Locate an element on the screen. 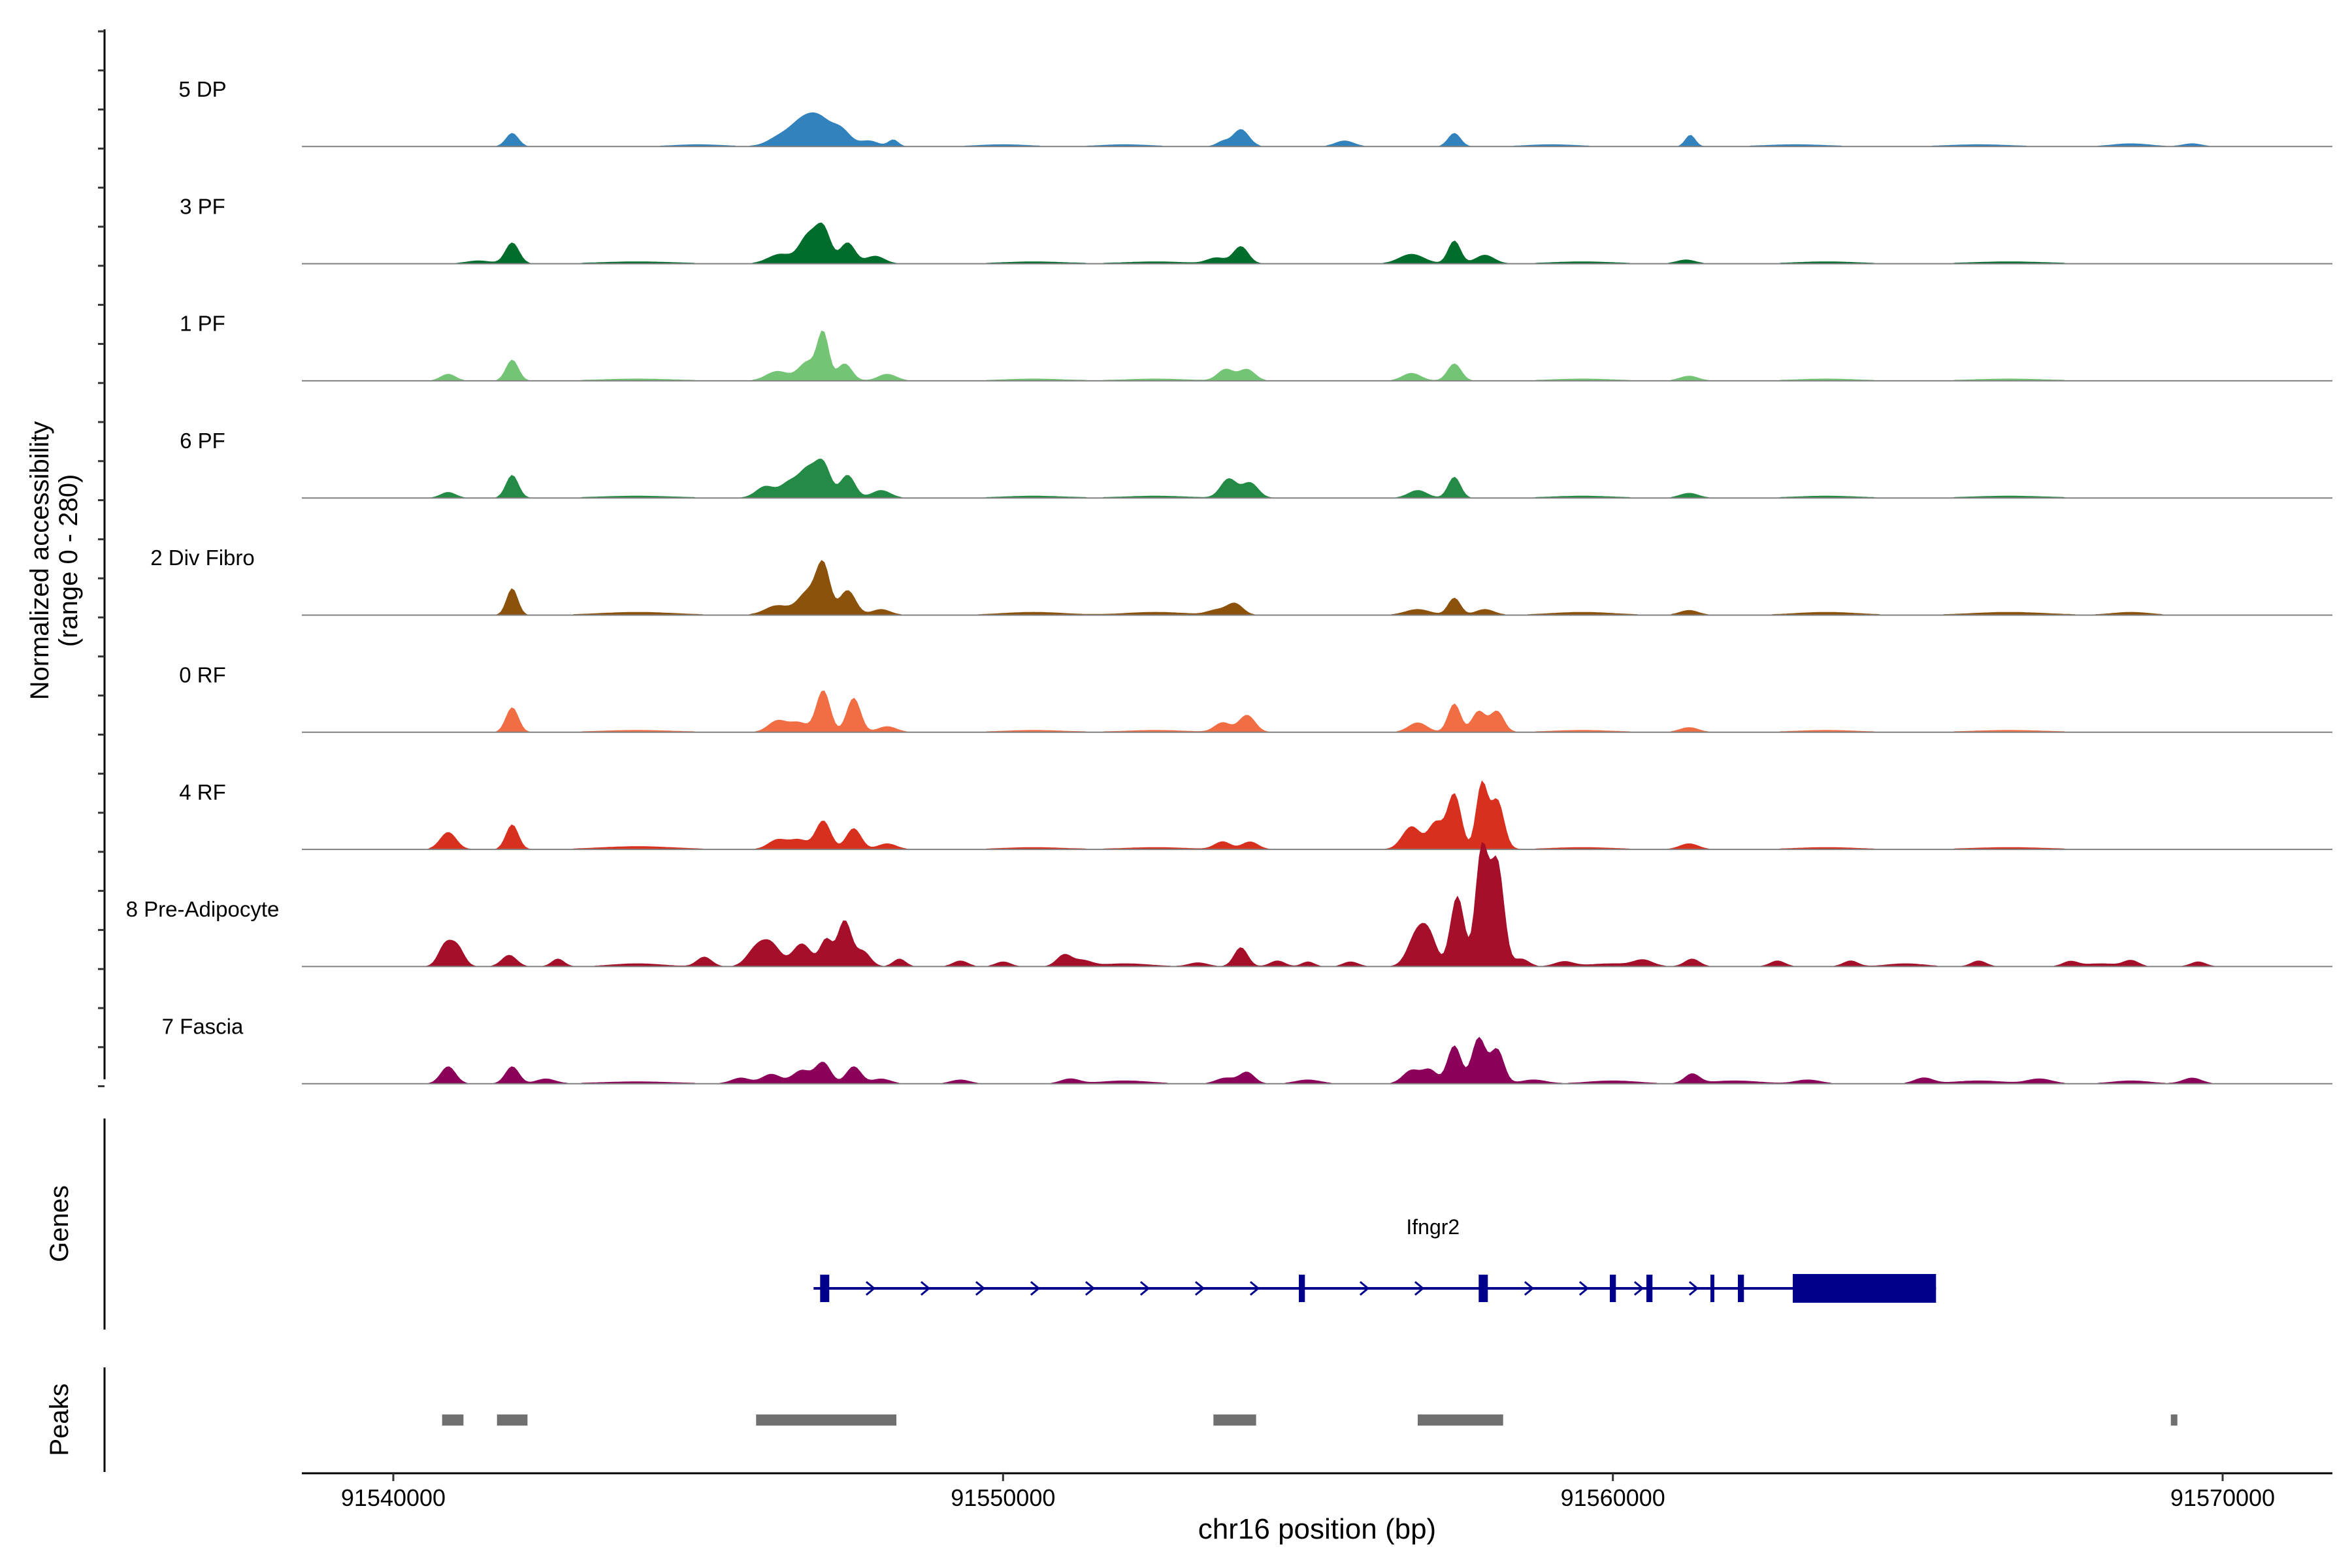  x-tick-label: 91540000 is located at coordinates (393, 1497).